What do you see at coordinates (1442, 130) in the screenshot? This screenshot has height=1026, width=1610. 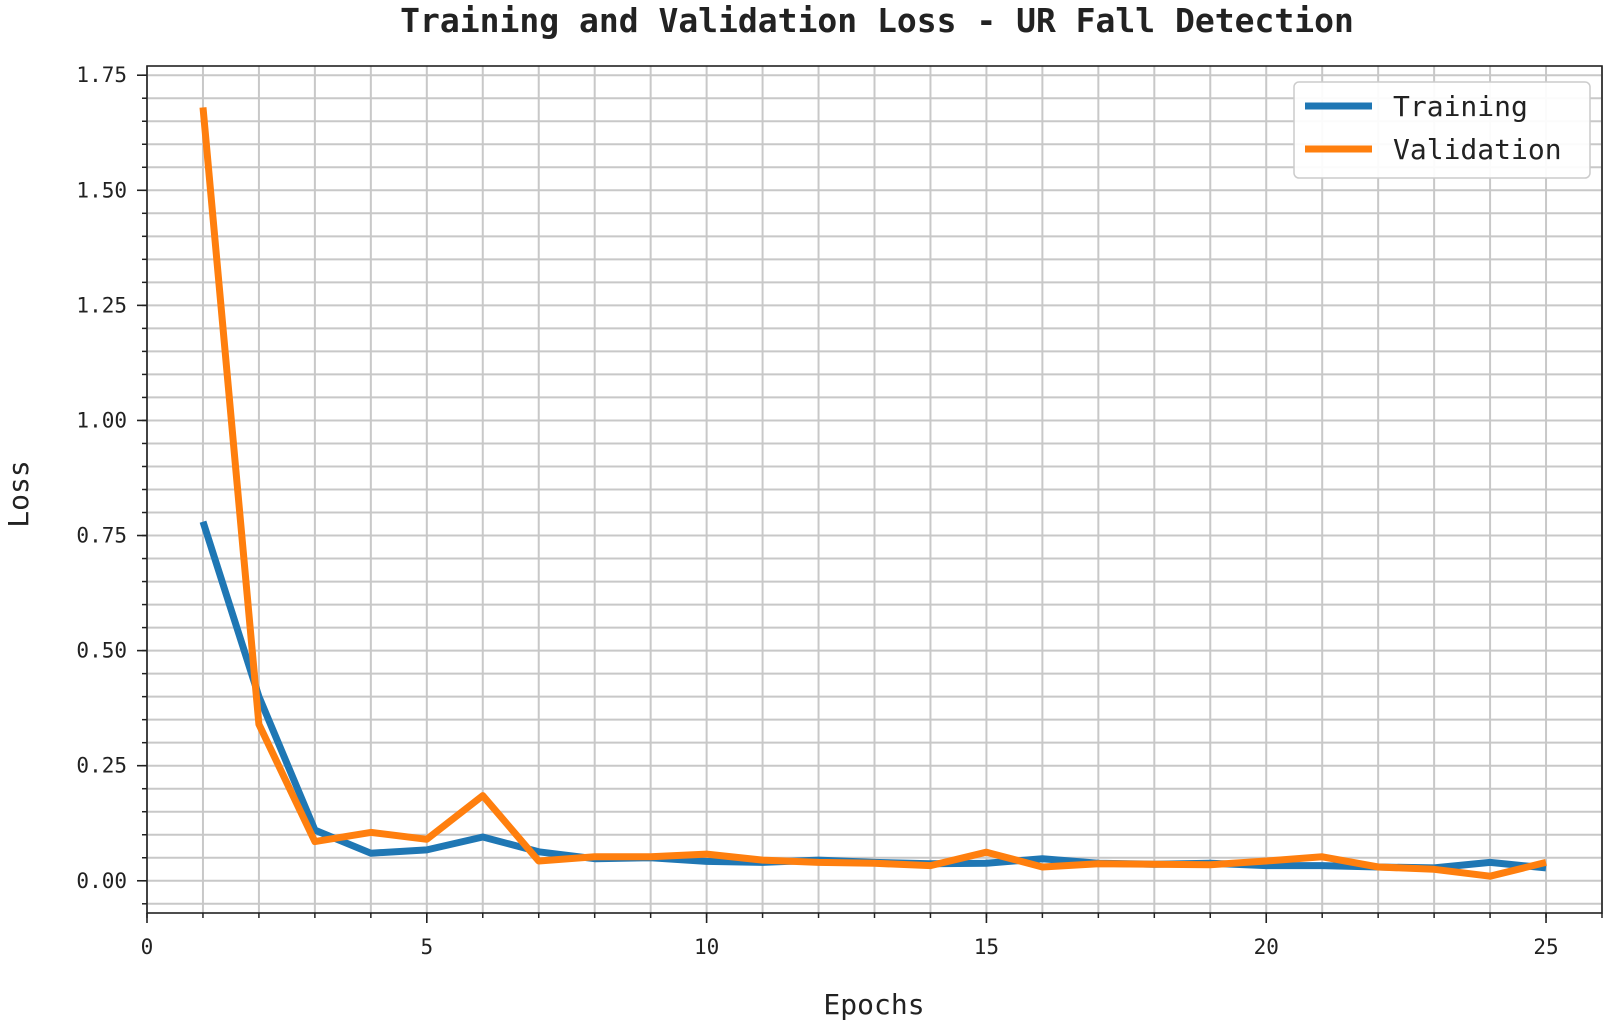 I see `legend: Training Validation` at bounding box center [1442, 130].